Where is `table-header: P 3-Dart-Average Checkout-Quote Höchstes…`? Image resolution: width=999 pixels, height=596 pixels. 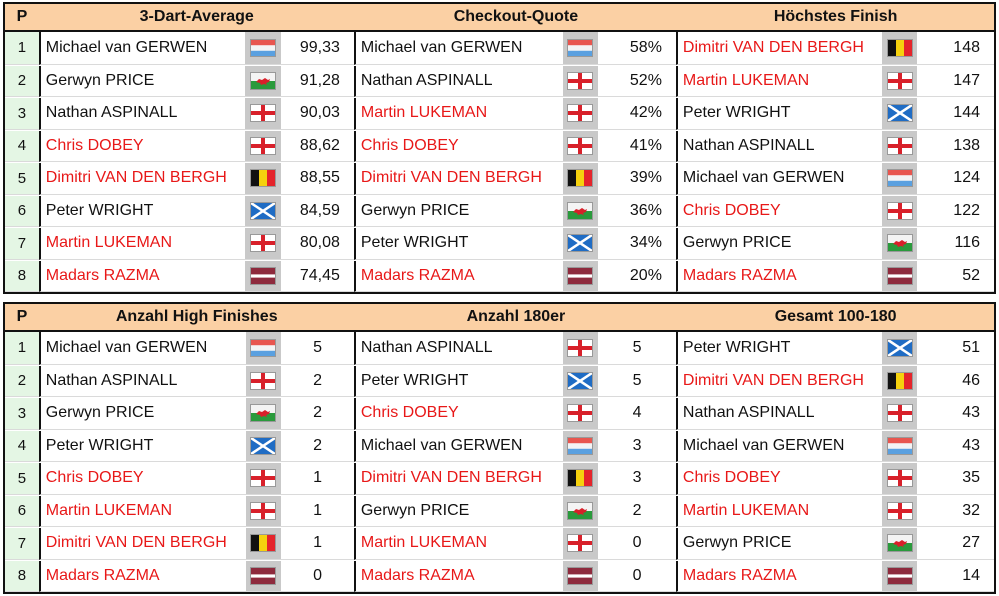 table-header: P 3-Dart-Average Checkout-Quote Höchstes… is located at coordinates (499, 17).